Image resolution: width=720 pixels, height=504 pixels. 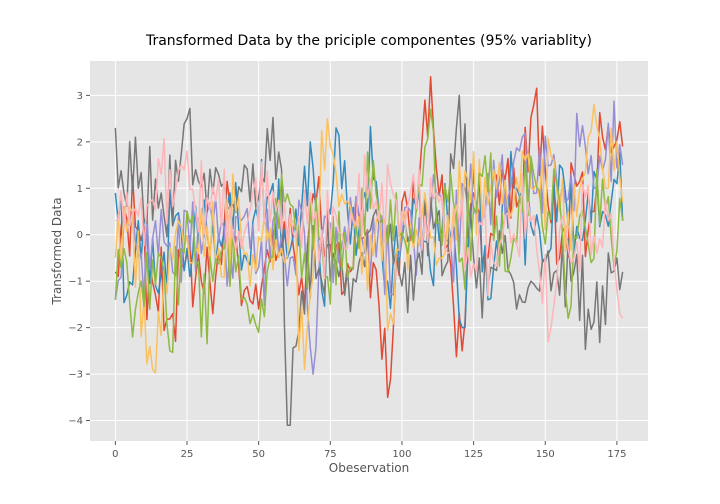 What do you see at coordinates (401, 454) in the screenshot?
I see `x-tick-label: 100` at bounding box center [401, 454].